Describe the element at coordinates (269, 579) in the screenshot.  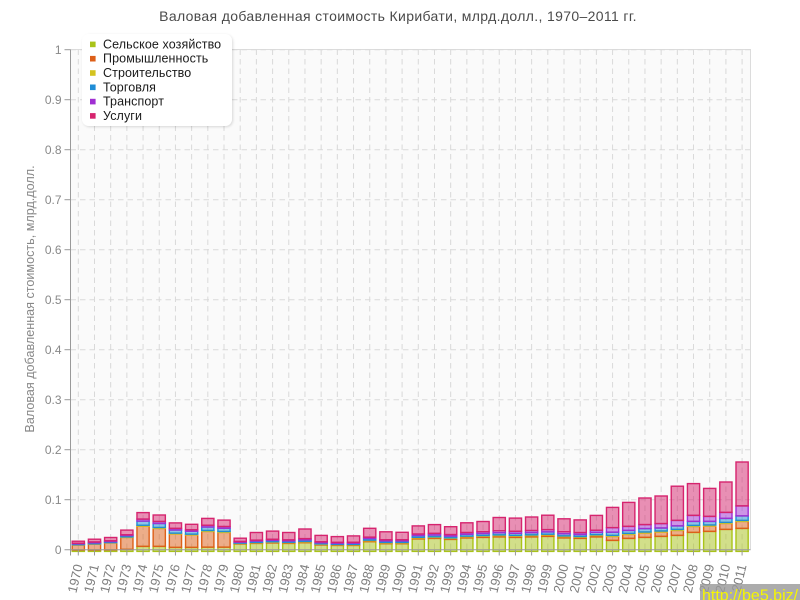
I see `svg-text: 1982` at that location.